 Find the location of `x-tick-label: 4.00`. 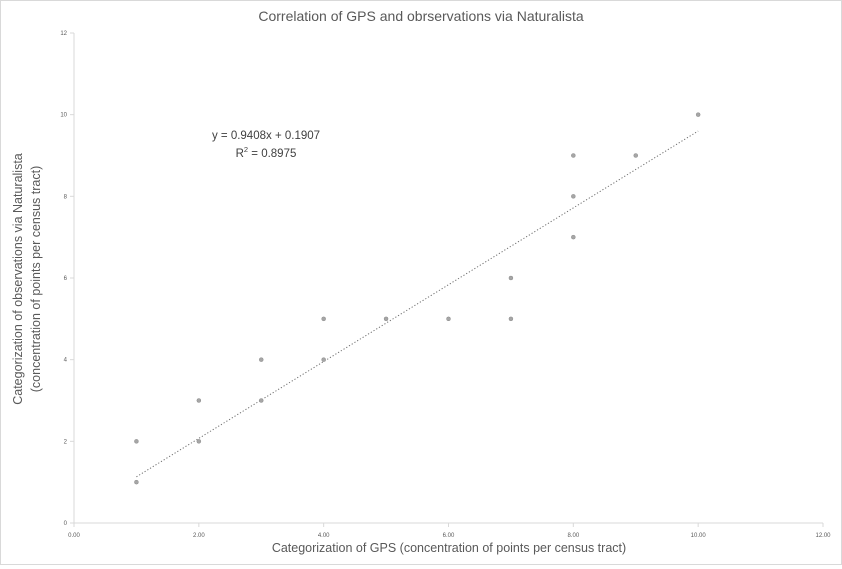

x-tick-label: 4.00 is located at coordinates (324, 536).